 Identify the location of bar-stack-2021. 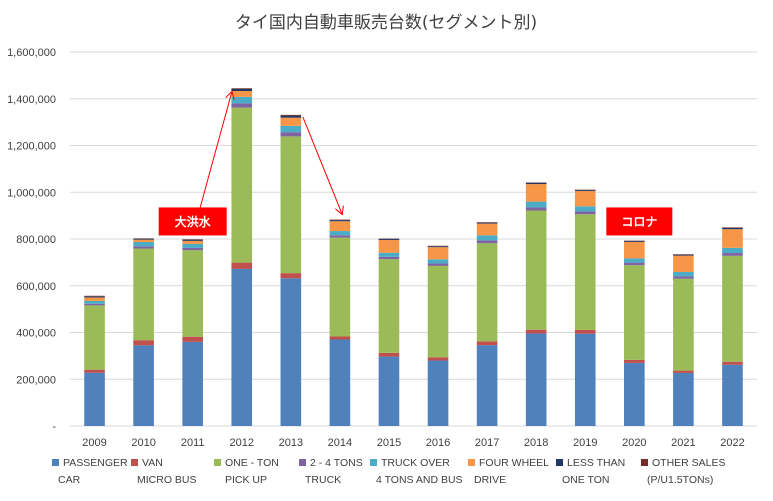
(683, 340).